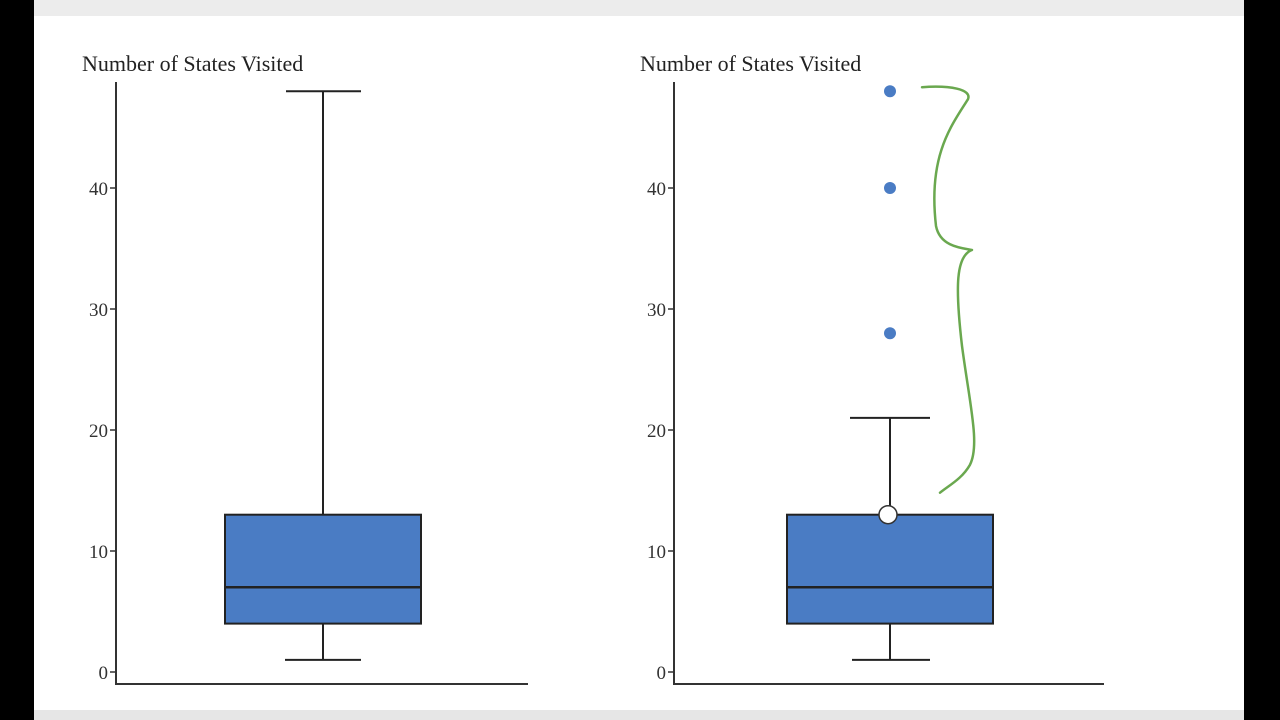 The height and width of the screenshot is (720, 1280). I want to click on left-frame-bar, so click(17, 360).